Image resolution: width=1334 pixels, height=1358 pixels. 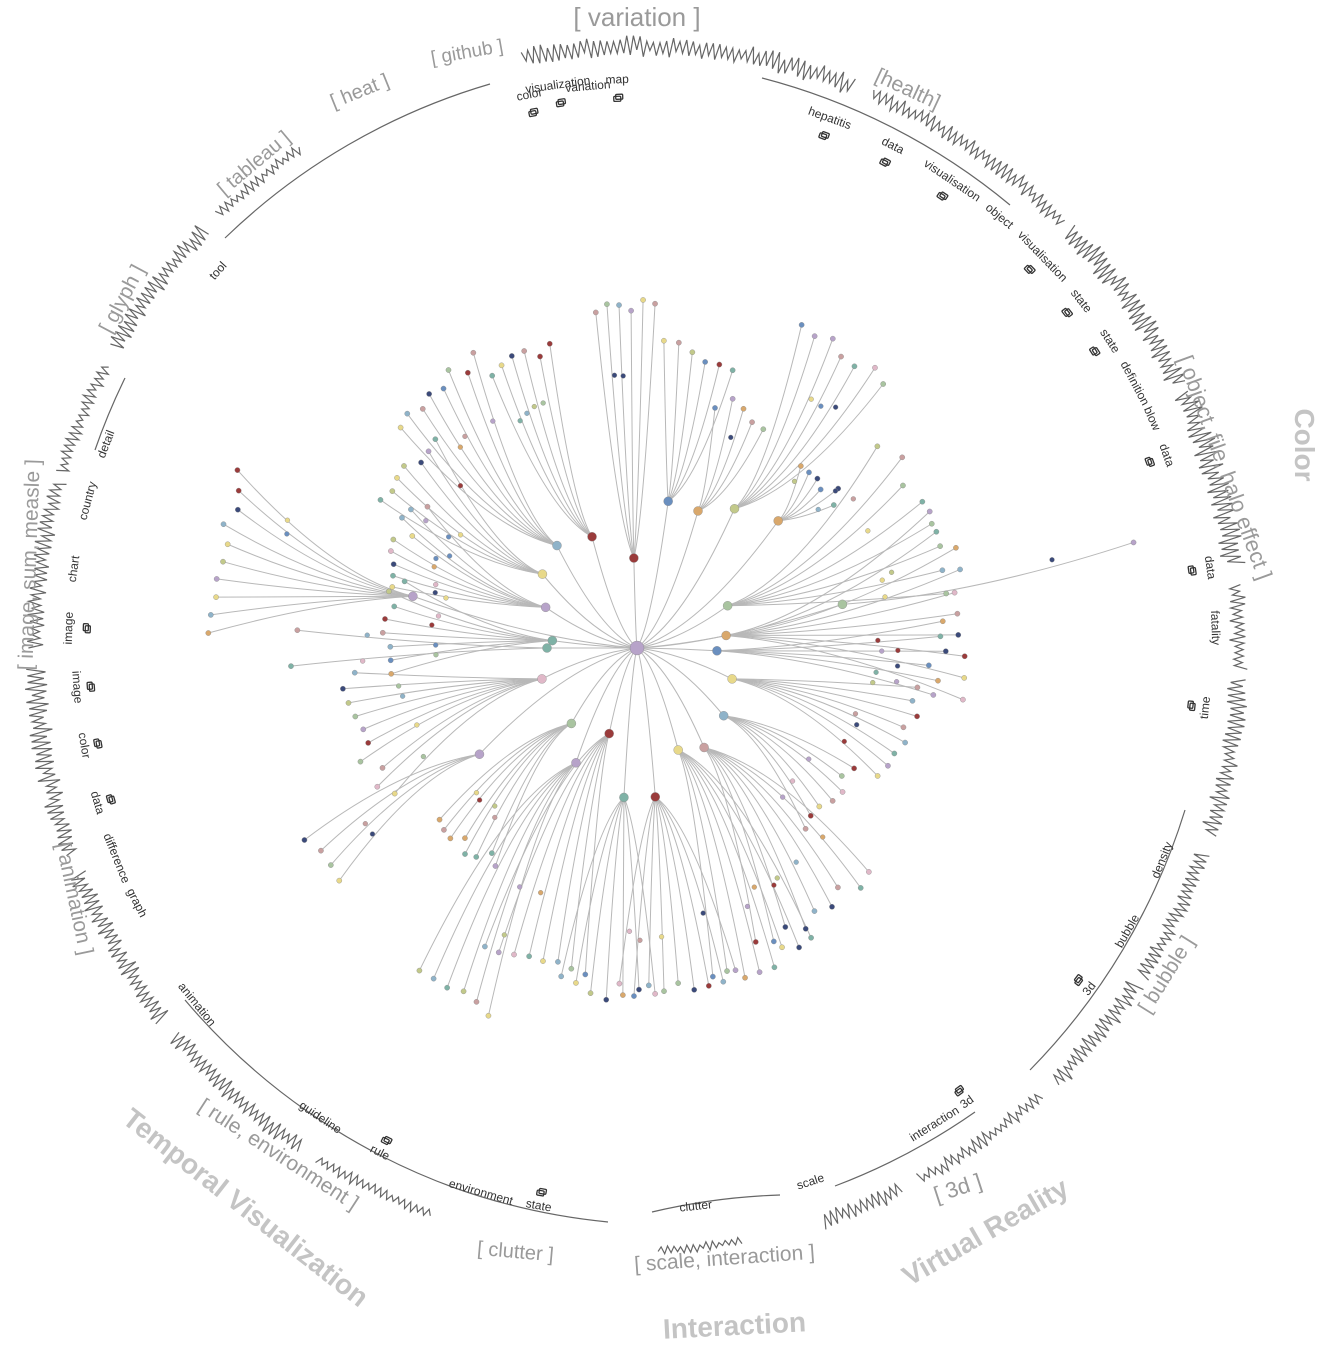 I want to click on topic-label-health: [health], so click(x=908, y=89).